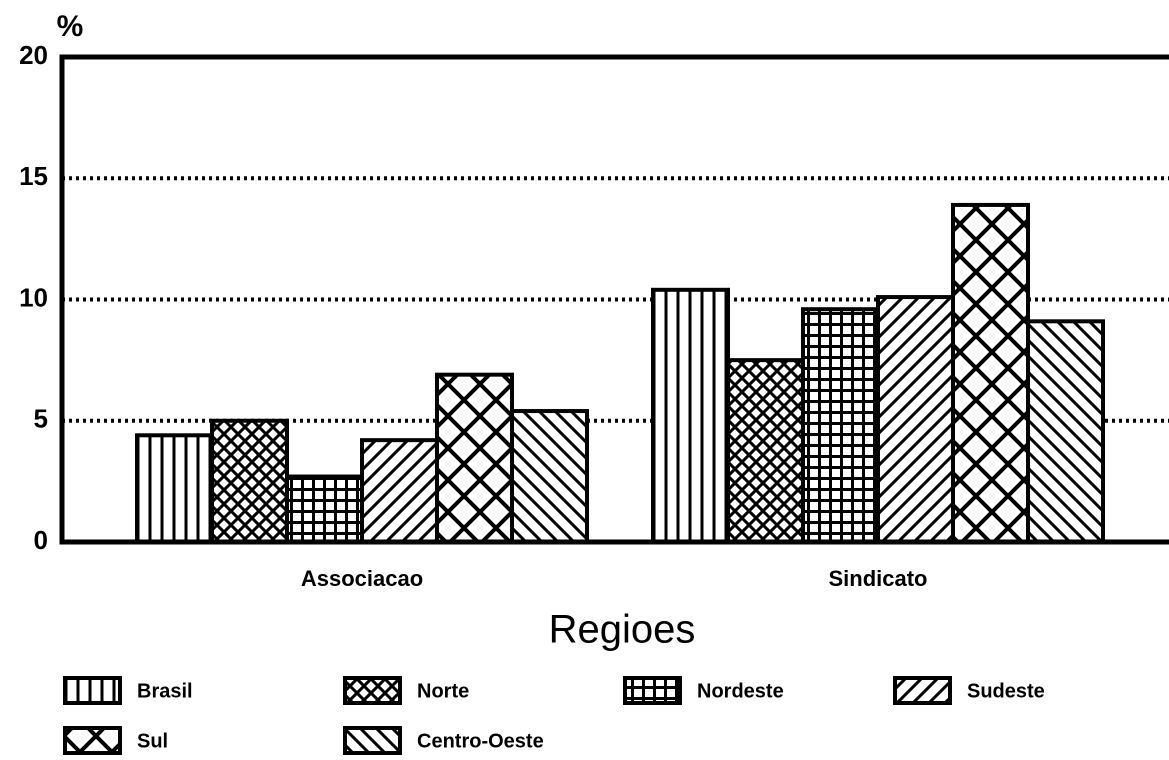 The width and height of the screenshot is (1169, 760). Describe the element at coordinates (740, 691) in the screenshot. I see `legend-label: Nordeste` at that location.